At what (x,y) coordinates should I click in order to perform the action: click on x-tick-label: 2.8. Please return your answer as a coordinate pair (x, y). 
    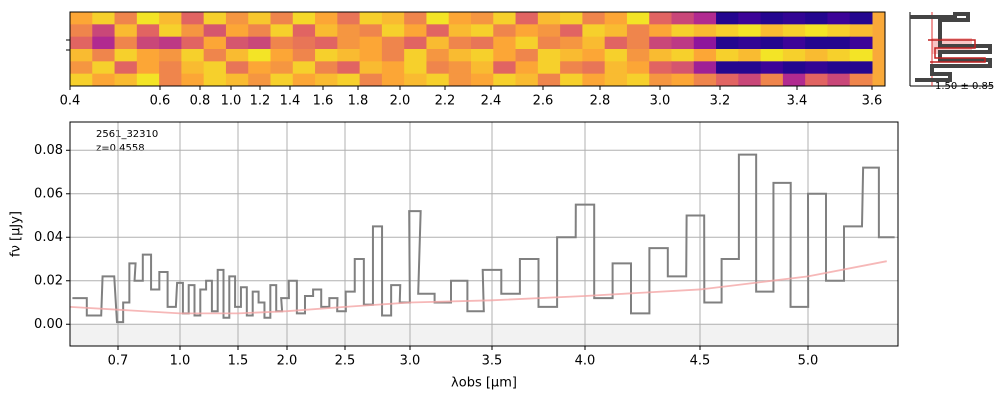
    Looking at the image, I should click on (600, 101).